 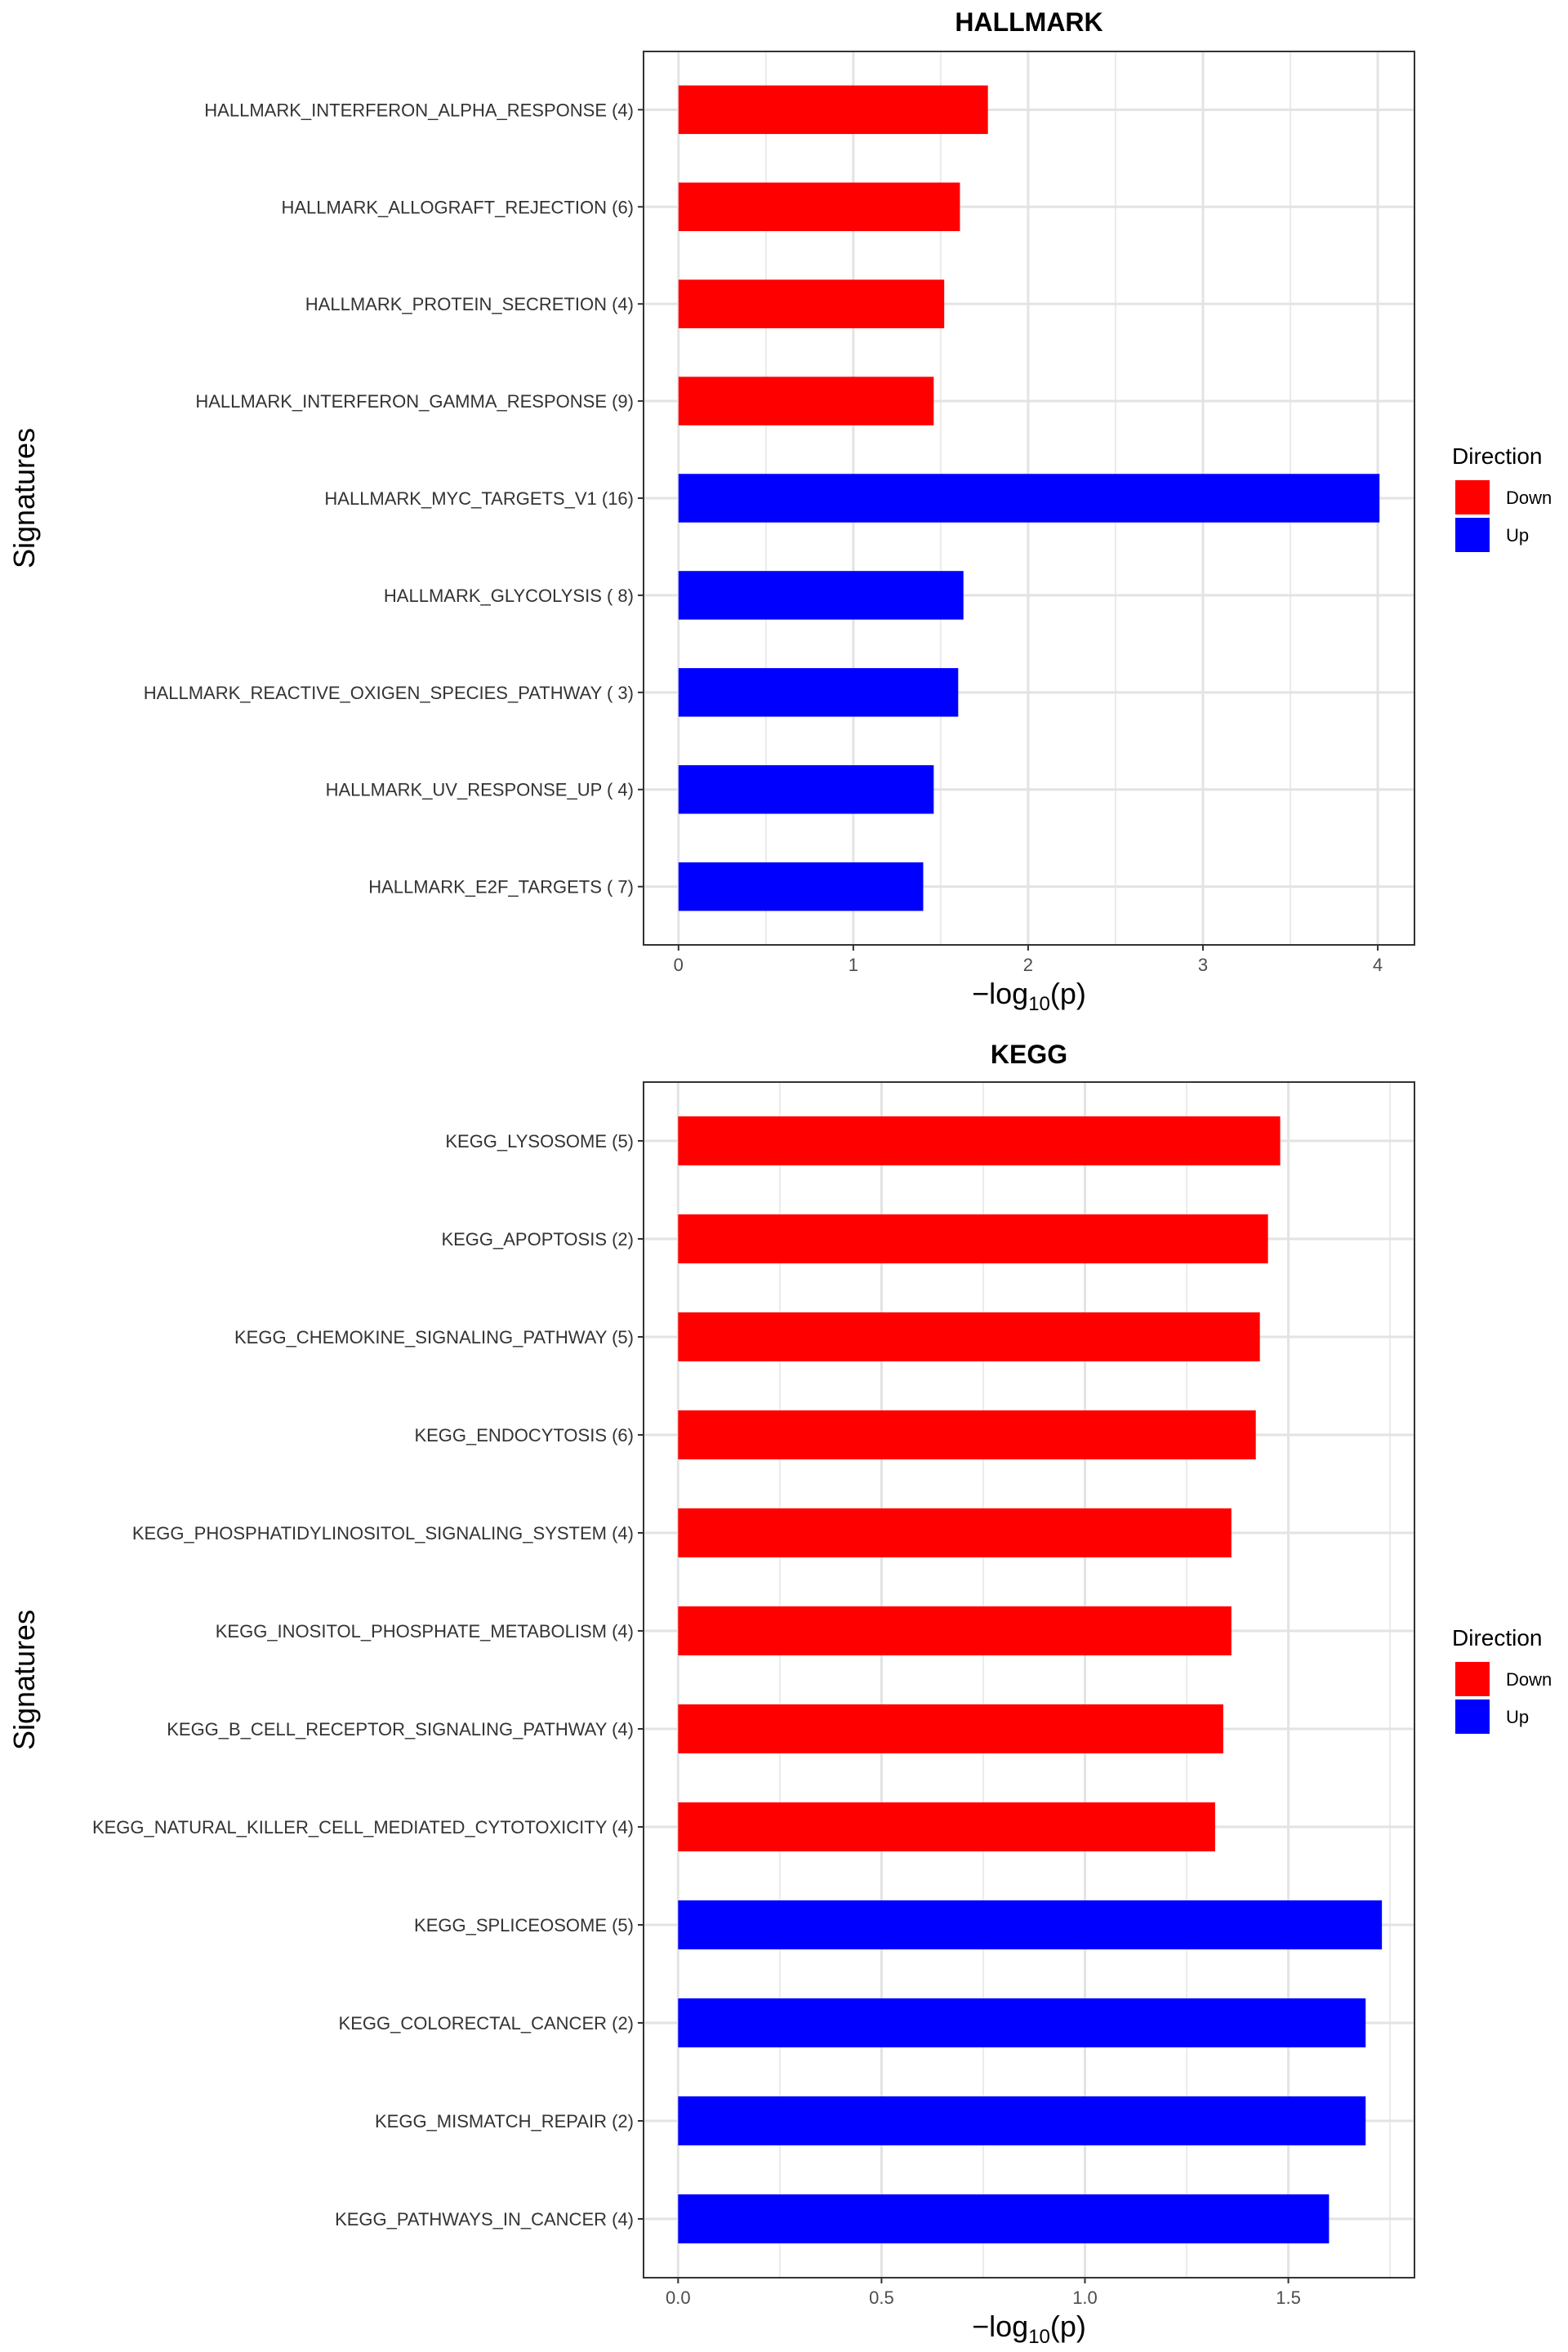 What do you see at coordinates (501, 887) in the screenshot?
I see `y-tick-label: HALLMARK_E2F_TARGETS ( 7)` at bounding box center [501, 887].